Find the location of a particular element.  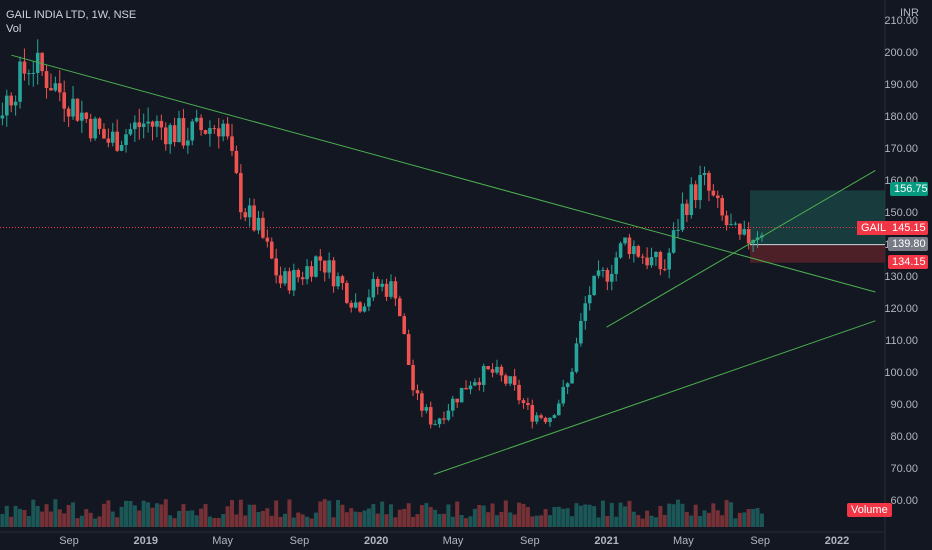

y-tick-label: 210.00 is located at coordinates (901, 21).